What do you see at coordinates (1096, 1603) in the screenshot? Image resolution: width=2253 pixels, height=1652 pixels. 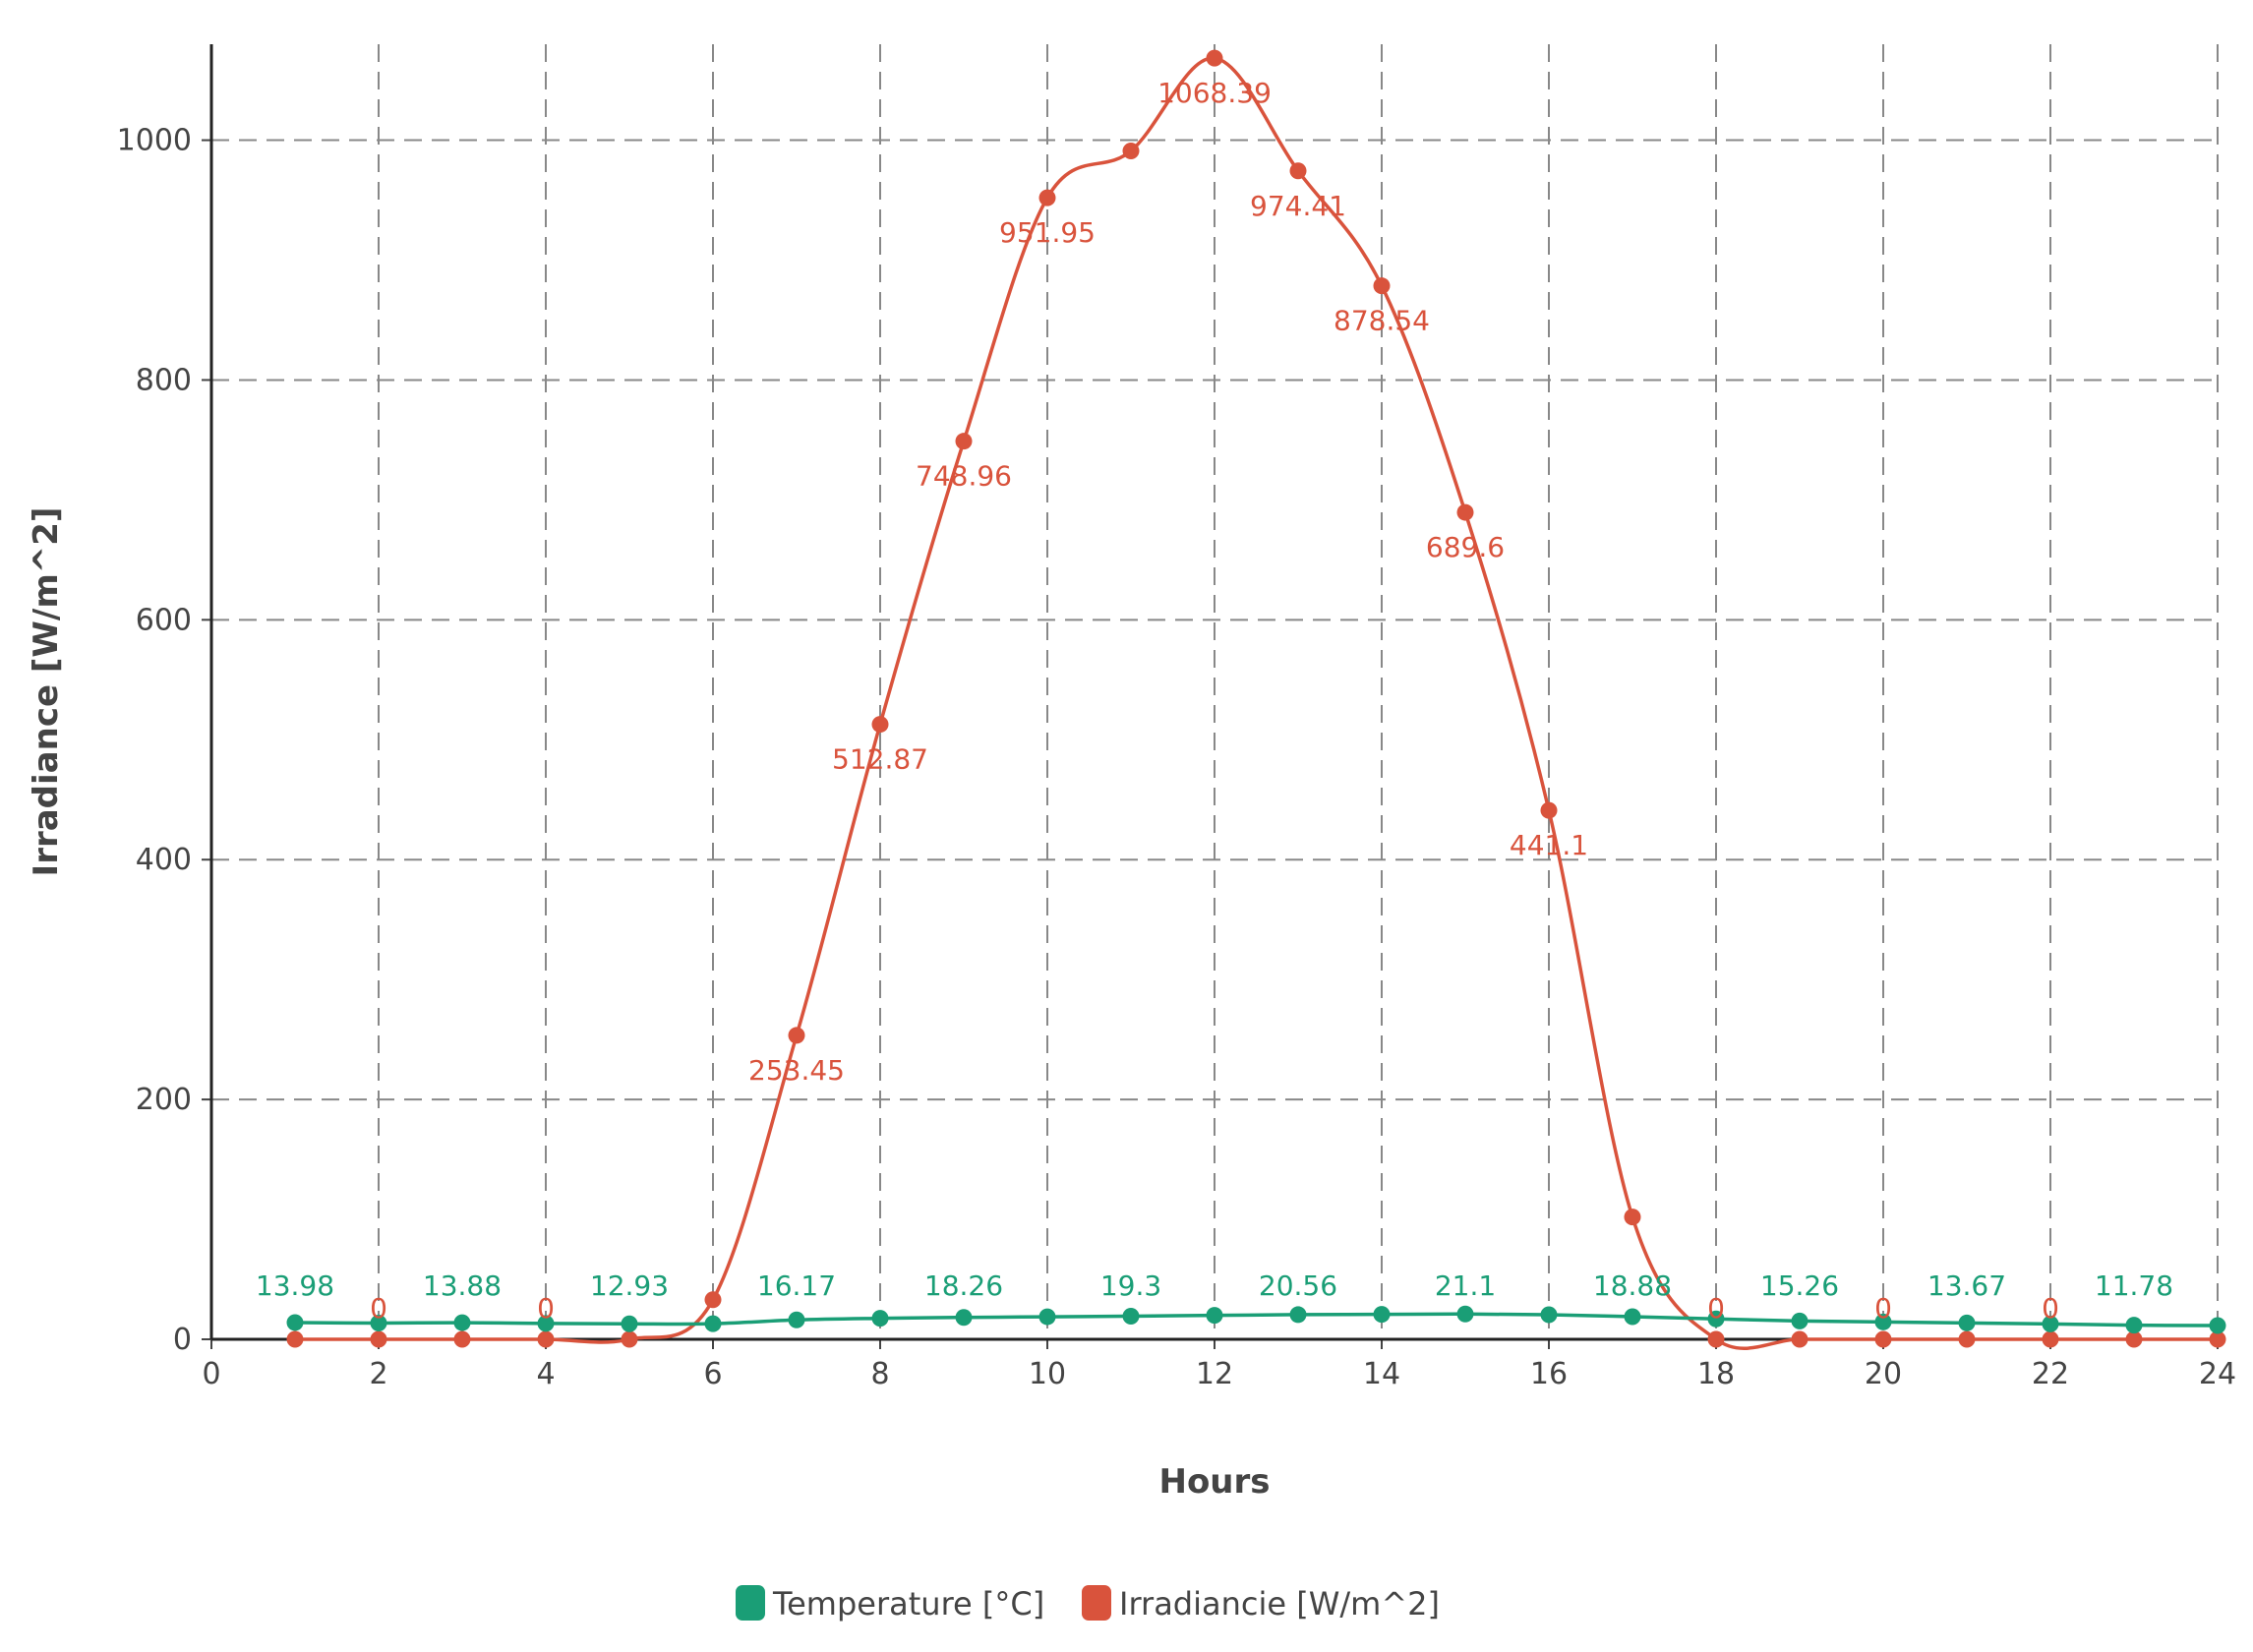 I see `legend-swatch-irradiance` at bounding box center [1096, 1603].